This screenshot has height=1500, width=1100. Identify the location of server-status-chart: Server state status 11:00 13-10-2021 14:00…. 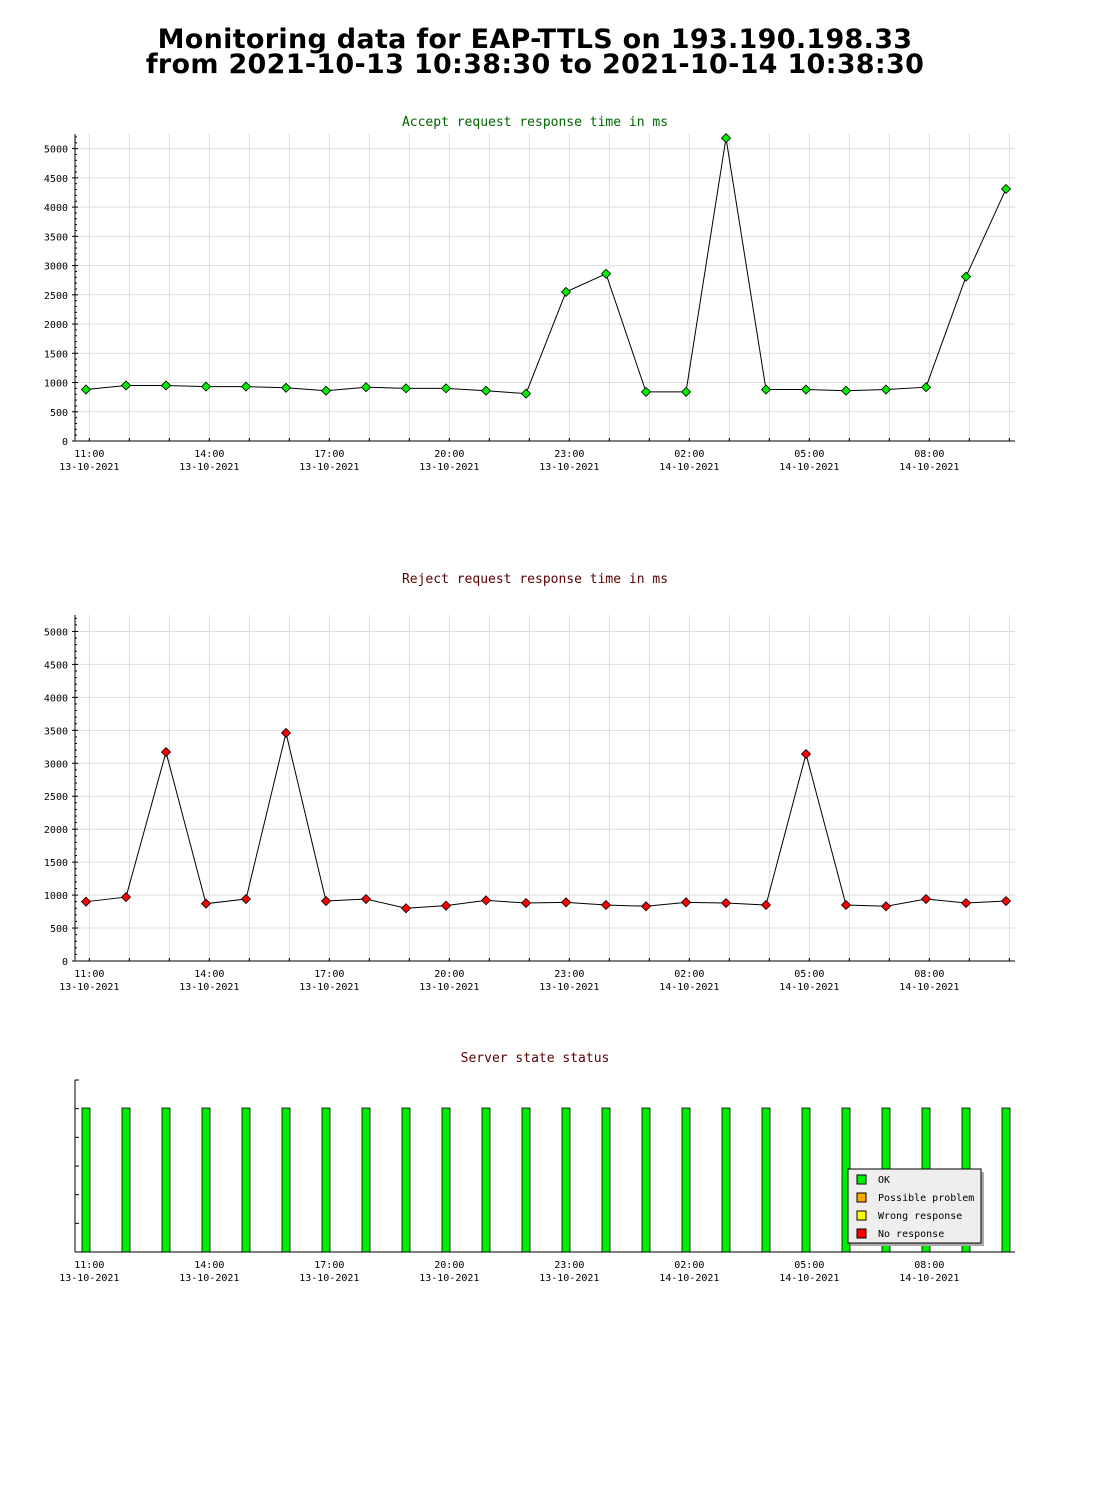
(537, 1167).